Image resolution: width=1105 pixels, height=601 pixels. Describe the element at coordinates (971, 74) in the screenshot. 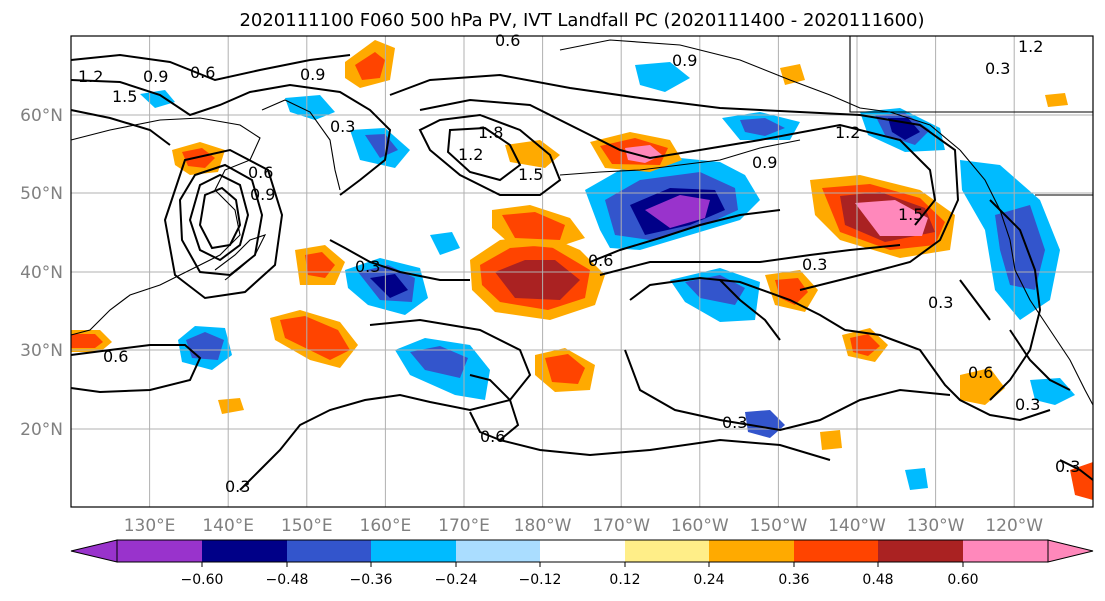

I see `border-box` at that location.